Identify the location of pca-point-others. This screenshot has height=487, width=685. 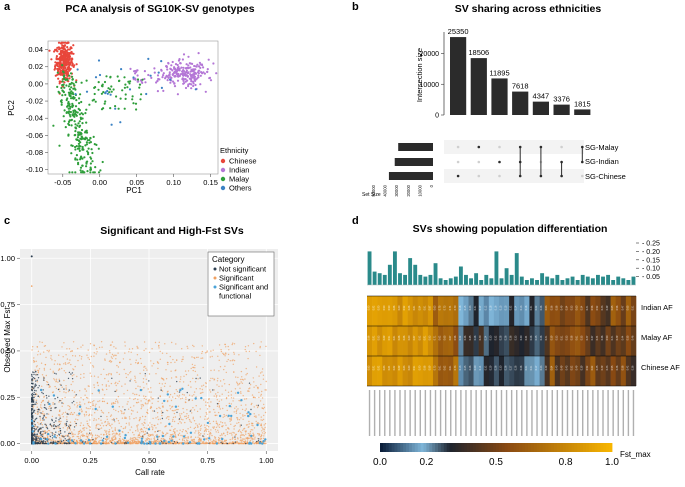
(105, 92).